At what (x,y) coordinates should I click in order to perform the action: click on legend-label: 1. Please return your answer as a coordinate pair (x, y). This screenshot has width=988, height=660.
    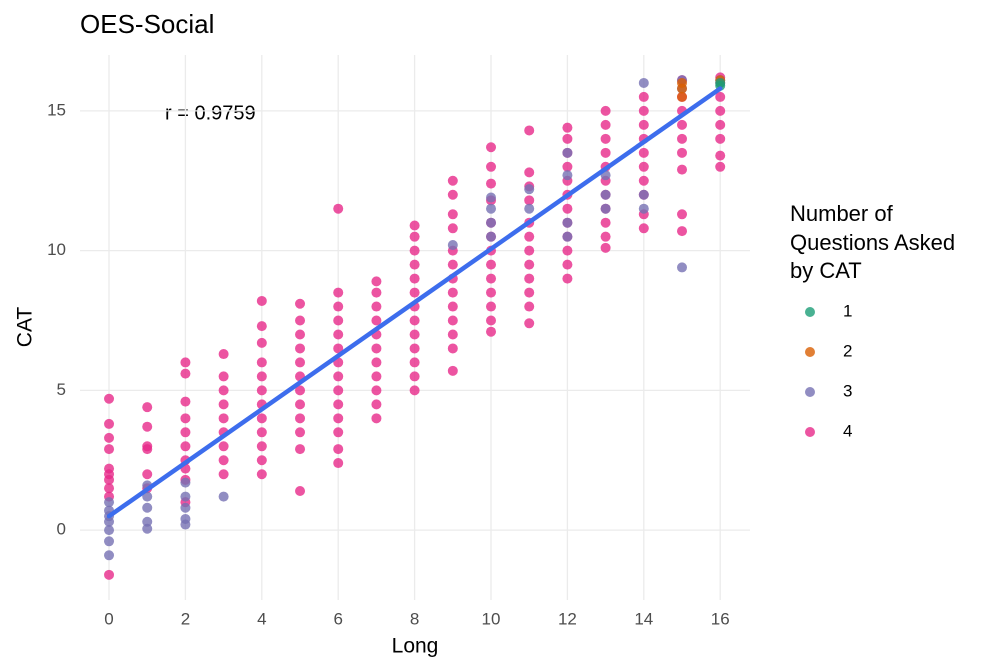
    Looking at the image, I should click on (847, 310).